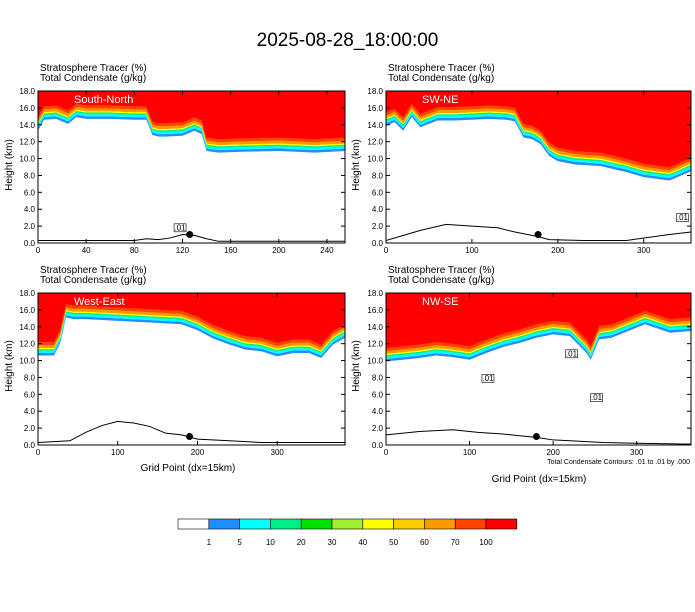 This screenshot has height=612, width=695. What do you see at coordinates (441, 280) in the screenshot?
I see `panel-heading-2: Total Condensate (g/kg)` at bounding box center [441, 280].